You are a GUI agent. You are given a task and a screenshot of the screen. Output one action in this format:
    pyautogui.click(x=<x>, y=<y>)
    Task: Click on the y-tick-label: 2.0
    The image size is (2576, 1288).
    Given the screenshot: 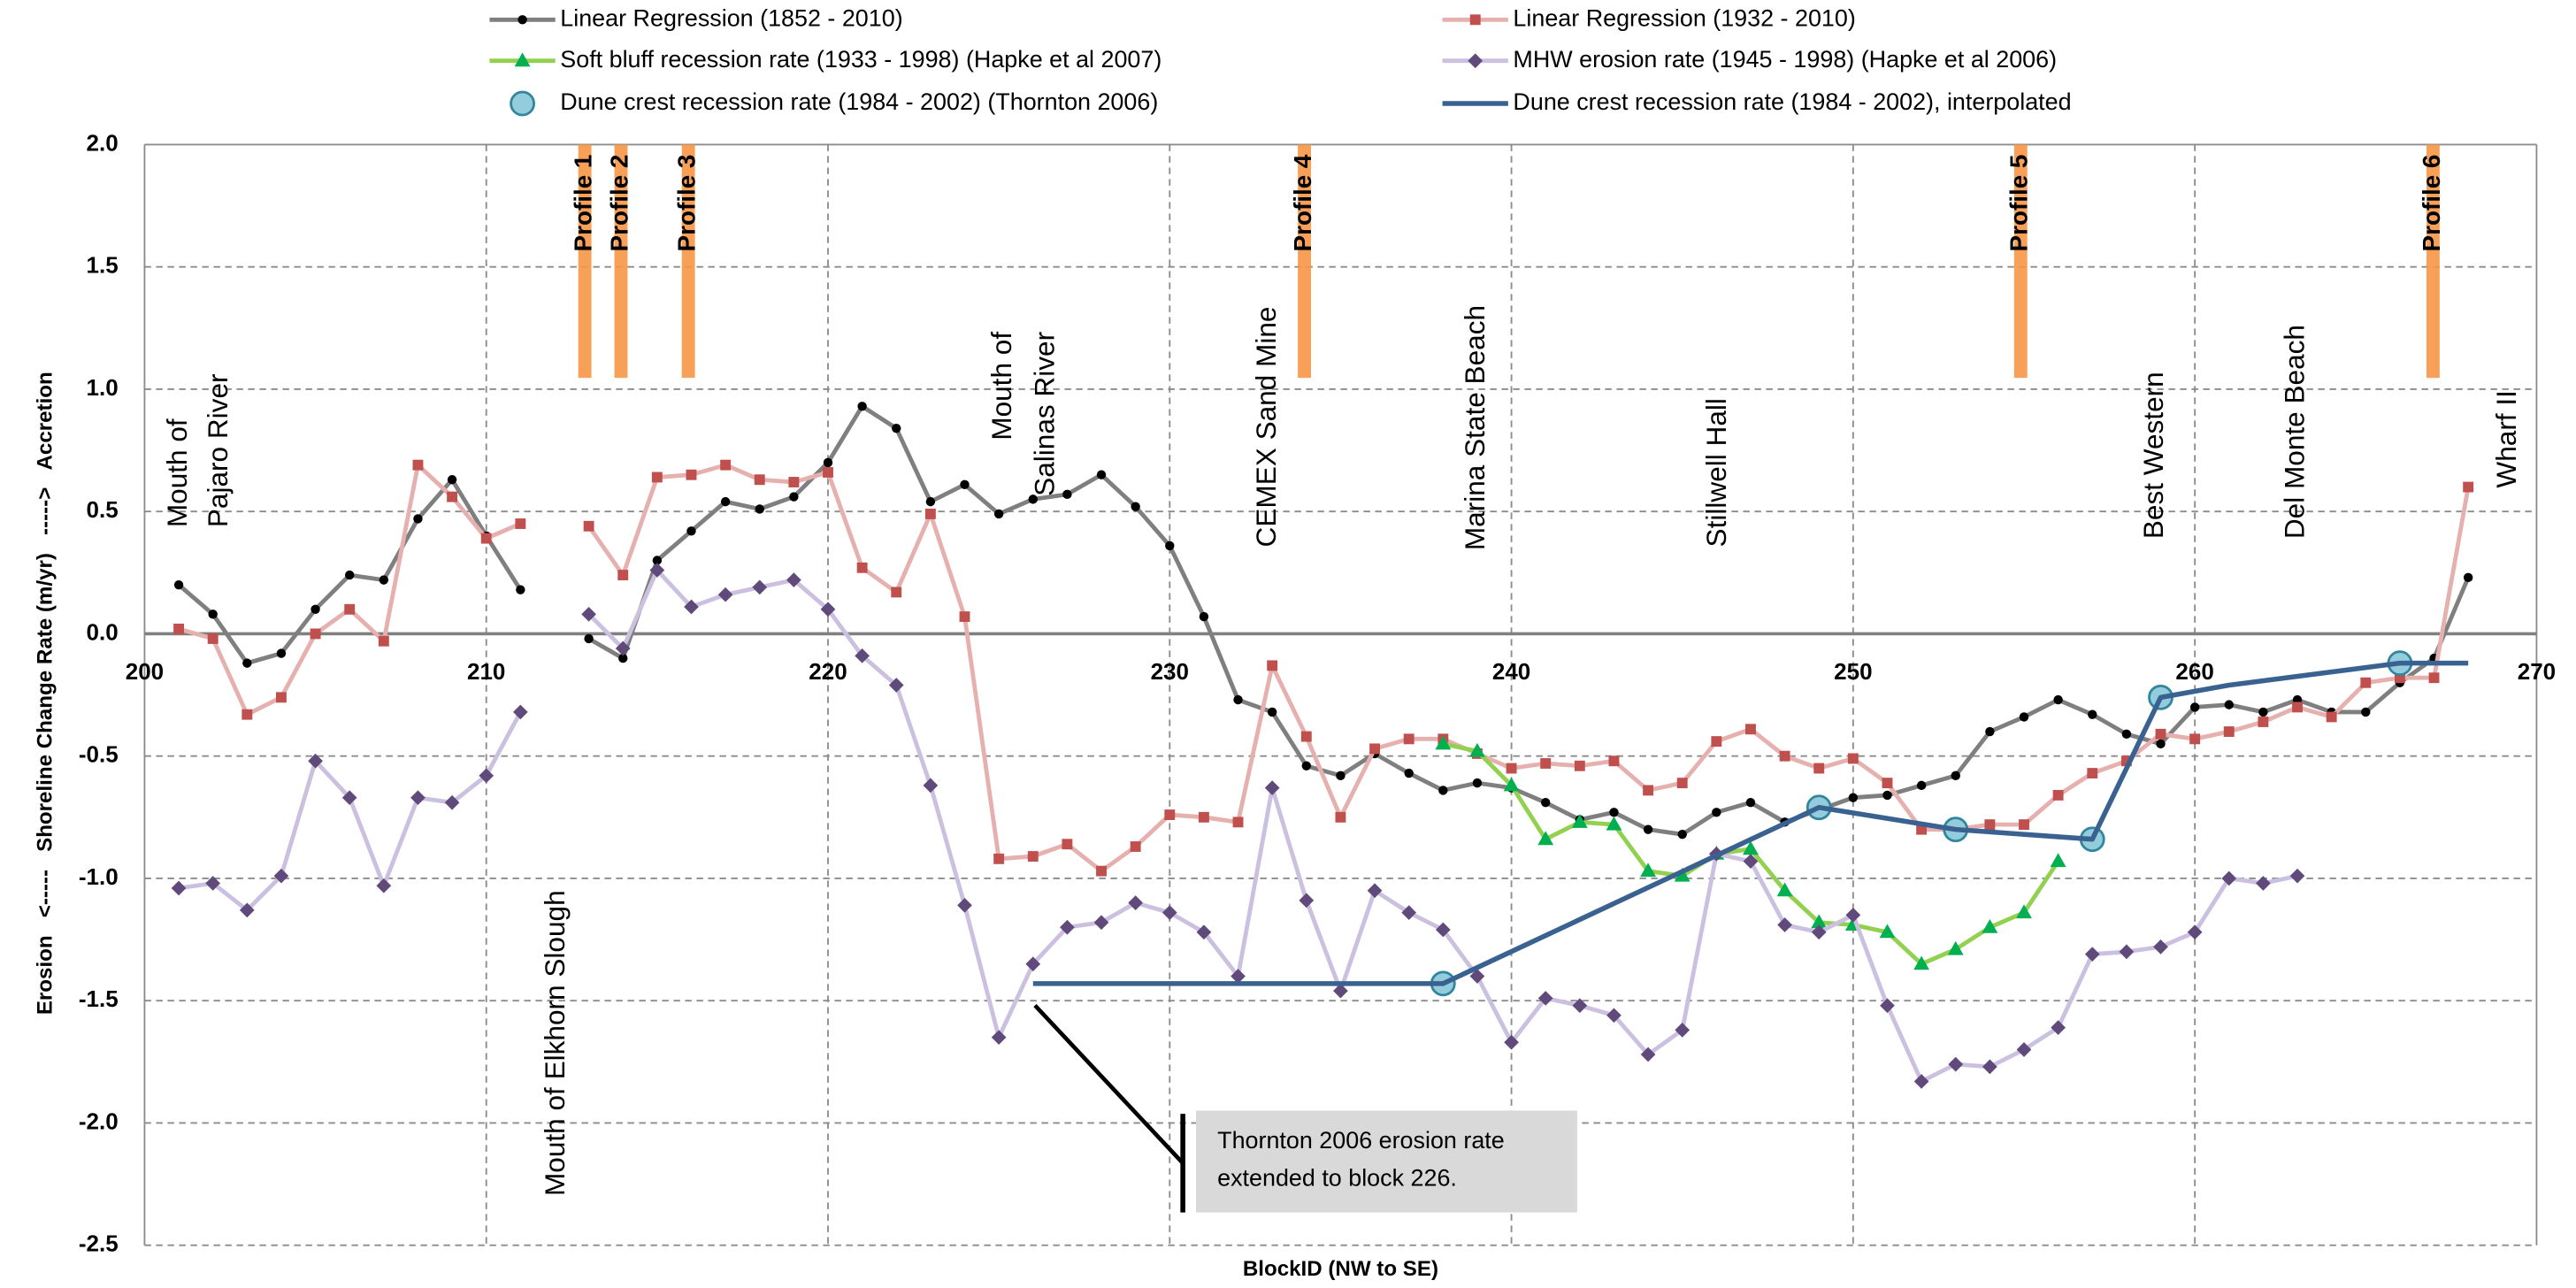 What is the action you would take?
    pyautogui.click(x=103, y=142)
    